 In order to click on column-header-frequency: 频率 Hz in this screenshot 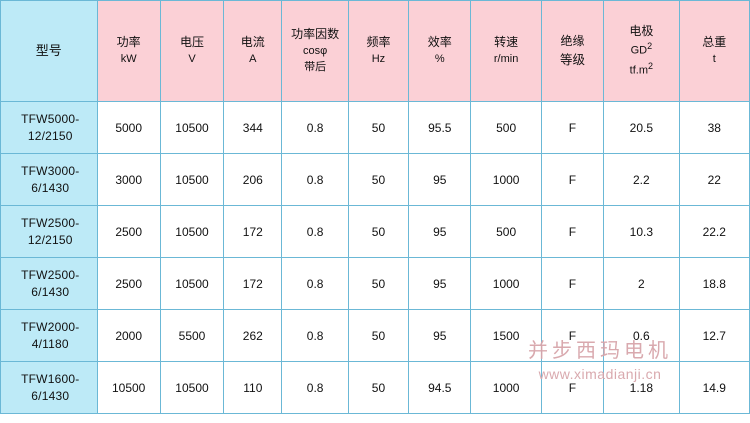, I will do `click(378, 51)`.